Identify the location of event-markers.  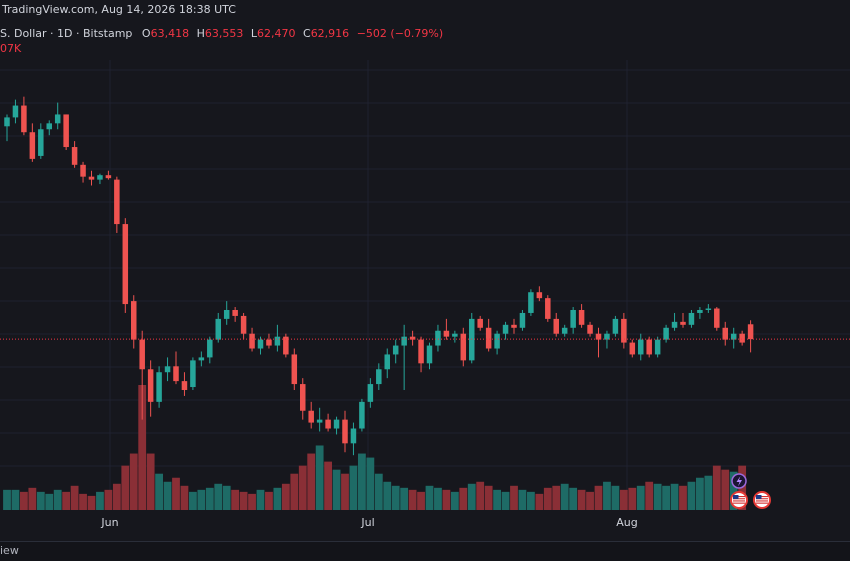
(750, 491).